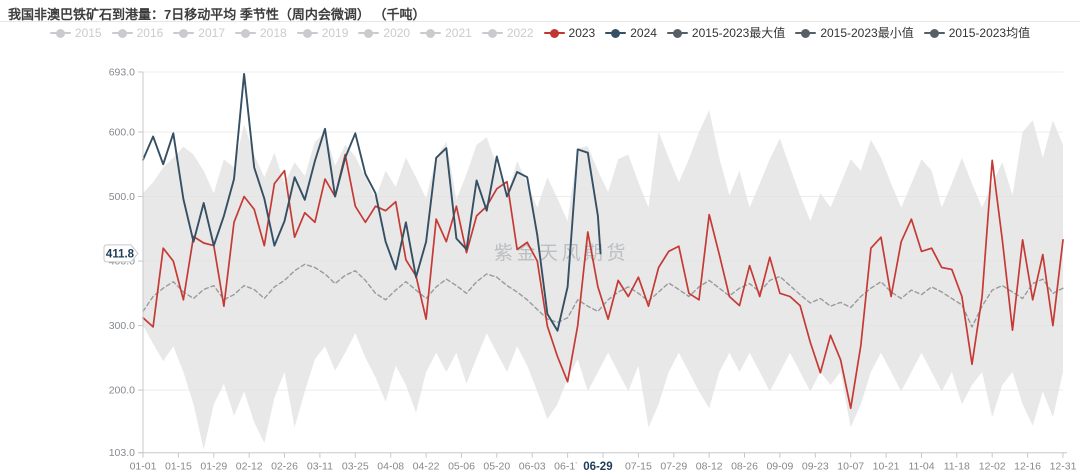 The image size is (1080, 474). What do you see at coordinates (143, 467) in the screenshot?
I see `x-tick-label: 01-01` at bounding box center [143, 467].